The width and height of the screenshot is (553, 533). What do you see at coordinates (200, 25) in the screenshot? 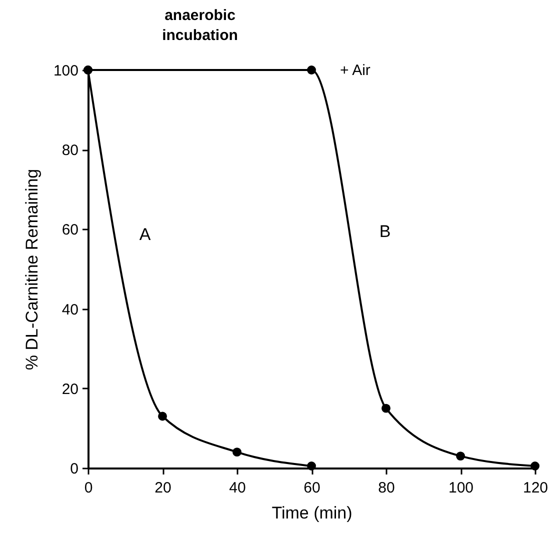
I see `text: anaerobic incubation` at bounding box center [200, 25].